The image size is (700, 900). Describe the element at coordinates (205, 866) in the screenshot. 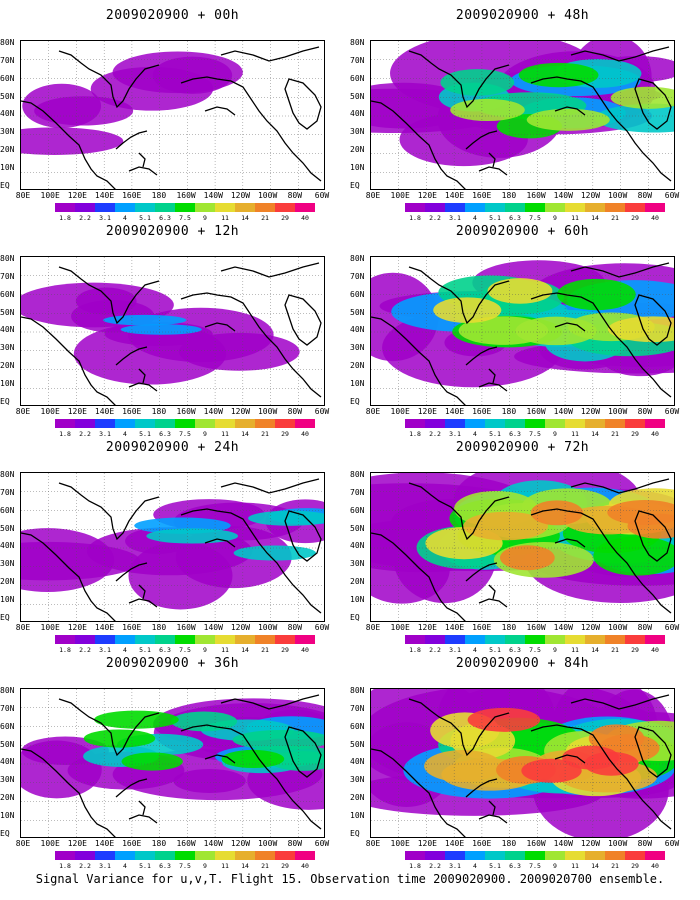

I see `colorbar-label: 9` at that location.